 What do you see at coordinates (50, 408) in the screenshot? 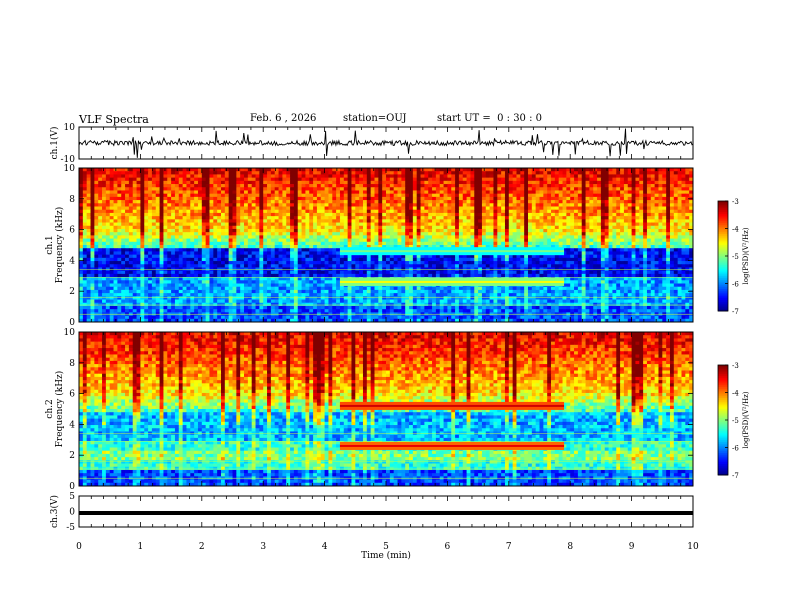
I see `y-axis-label: ch.2` at bounding box center [50, 408].